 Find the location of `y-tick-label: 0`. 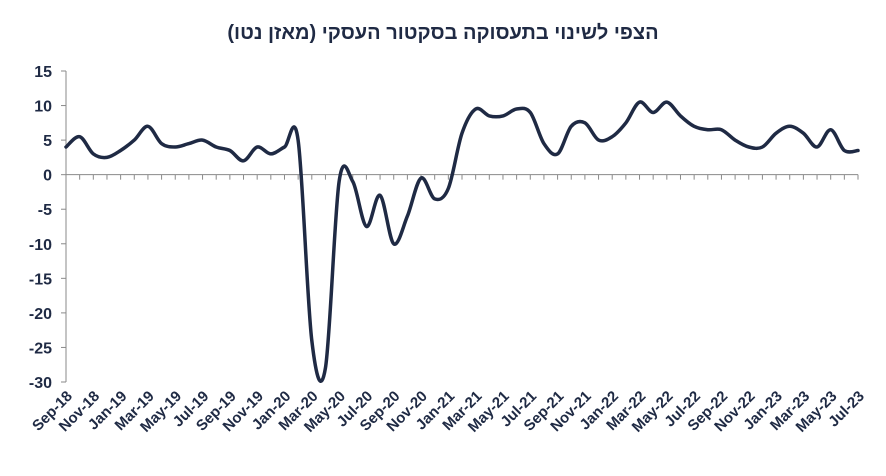

y-tick-label: 0 is located at coordinates (47, 176).